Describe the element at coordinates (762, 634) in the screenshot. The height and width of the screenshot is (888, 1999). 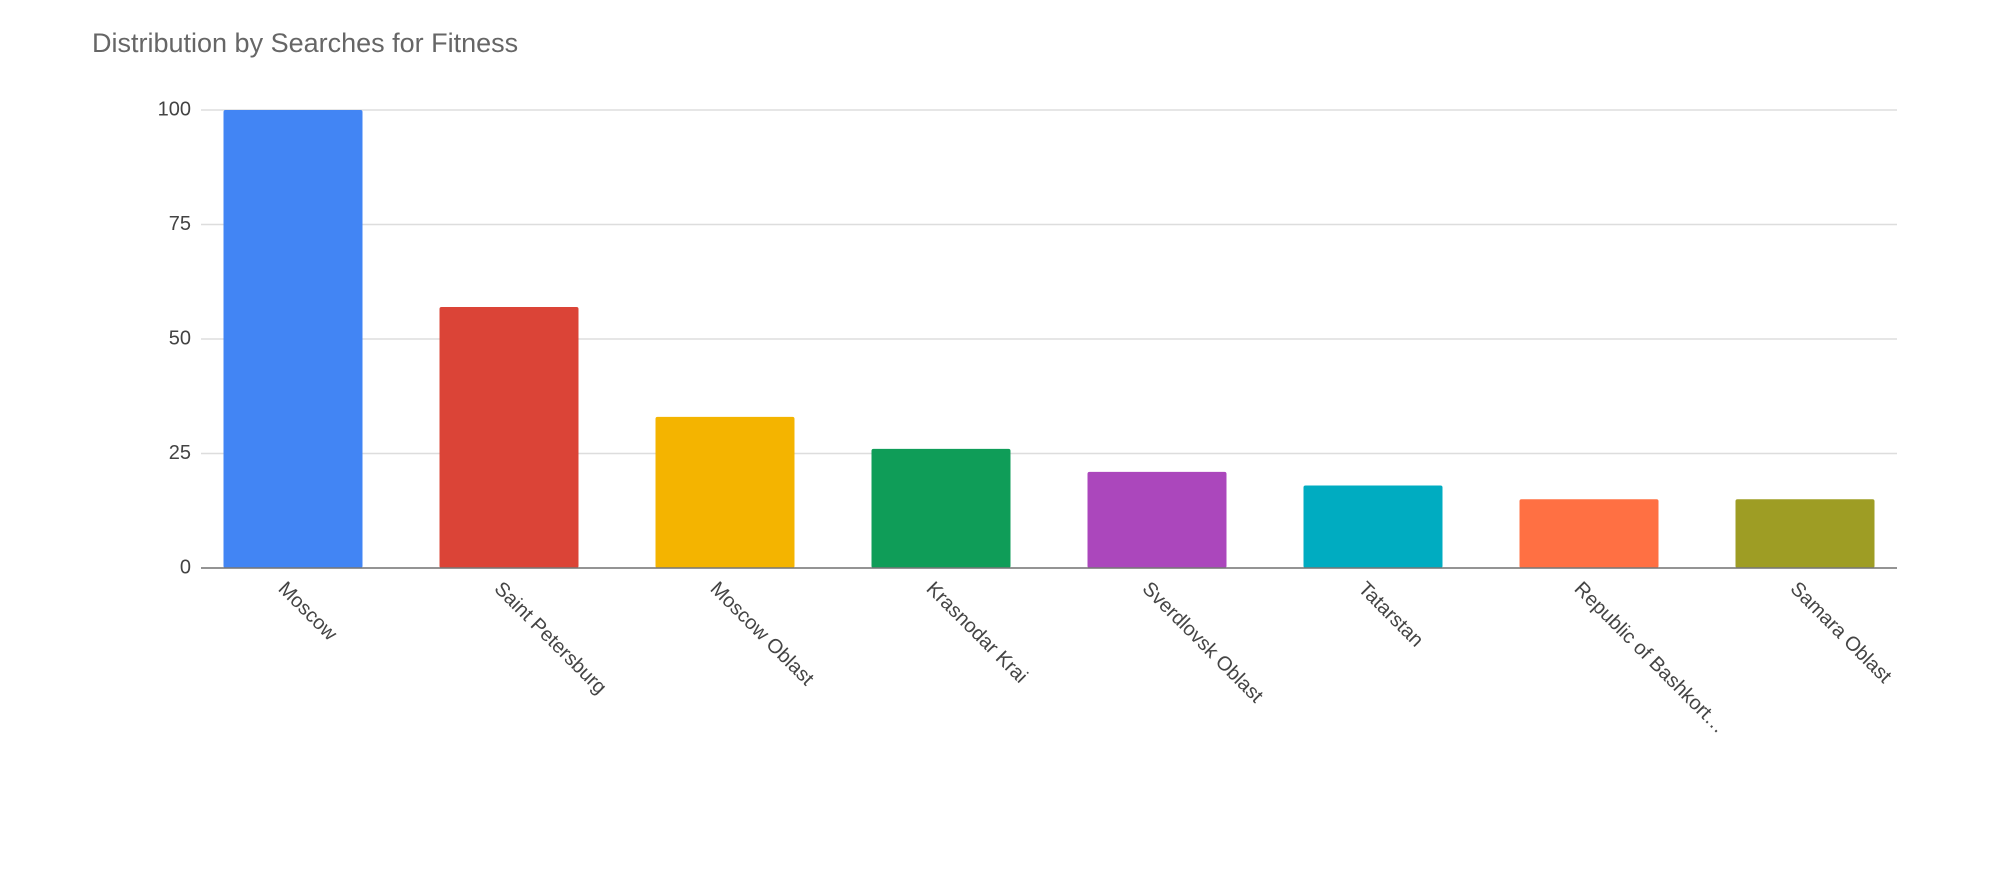
I see `x-tick-label: Moscow Oblast` at that location.